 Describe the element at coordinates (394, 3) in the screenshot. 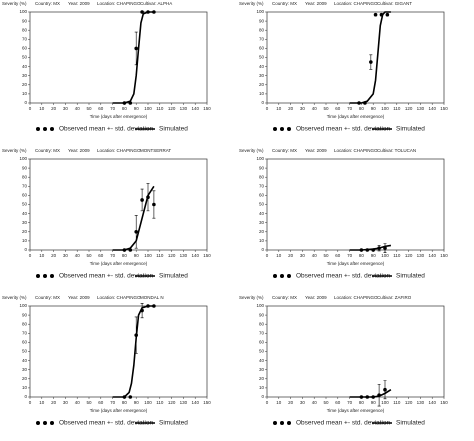

I see `panel-header: Cultivar: GIGANT` at that location.